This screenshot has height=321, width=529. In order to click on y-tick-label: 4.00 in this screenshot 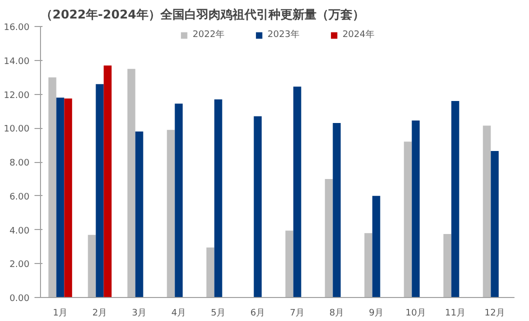, I will do `click(19, 231)`.